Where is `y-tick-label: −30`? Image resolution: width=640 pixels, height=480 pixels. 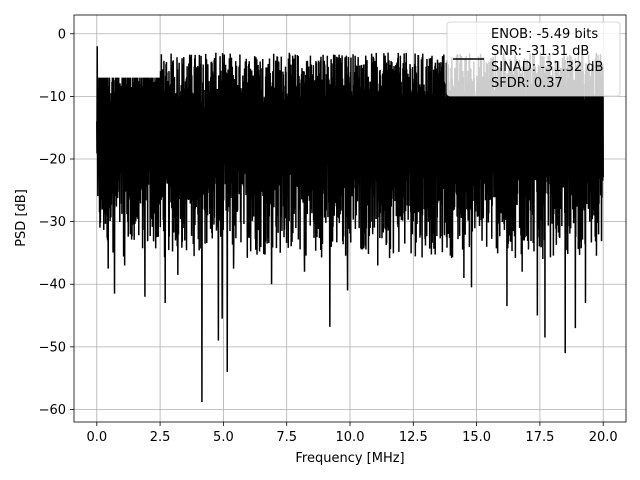
y-tick-label: −30 is located at coordinates (52, 222).